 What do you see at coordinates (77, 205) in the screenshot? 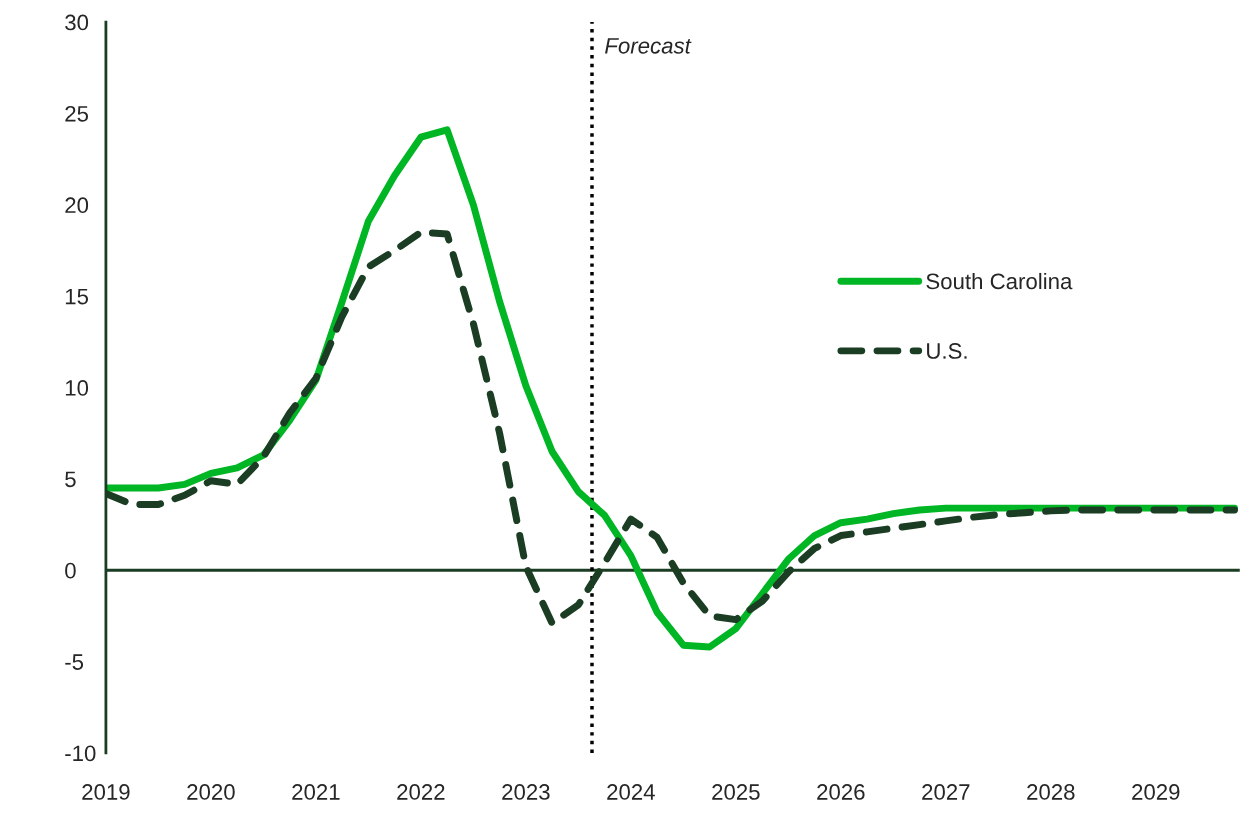
I see `y-tick-label: 20` at bounding box center [77, 205].